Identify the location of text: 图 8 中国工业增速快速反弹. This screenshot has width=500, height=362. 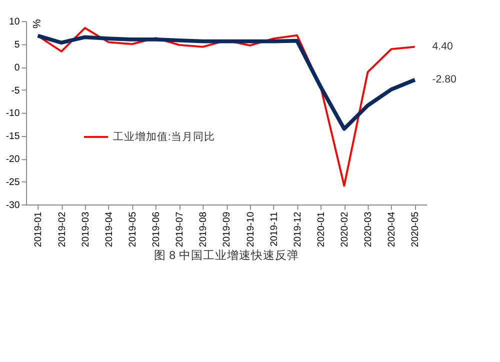
(226, 255).